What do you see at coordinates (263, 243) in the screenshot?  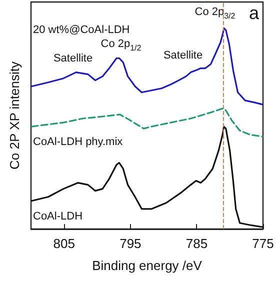 I see `x-tick-label: 775` at bounding box center [263, 243].